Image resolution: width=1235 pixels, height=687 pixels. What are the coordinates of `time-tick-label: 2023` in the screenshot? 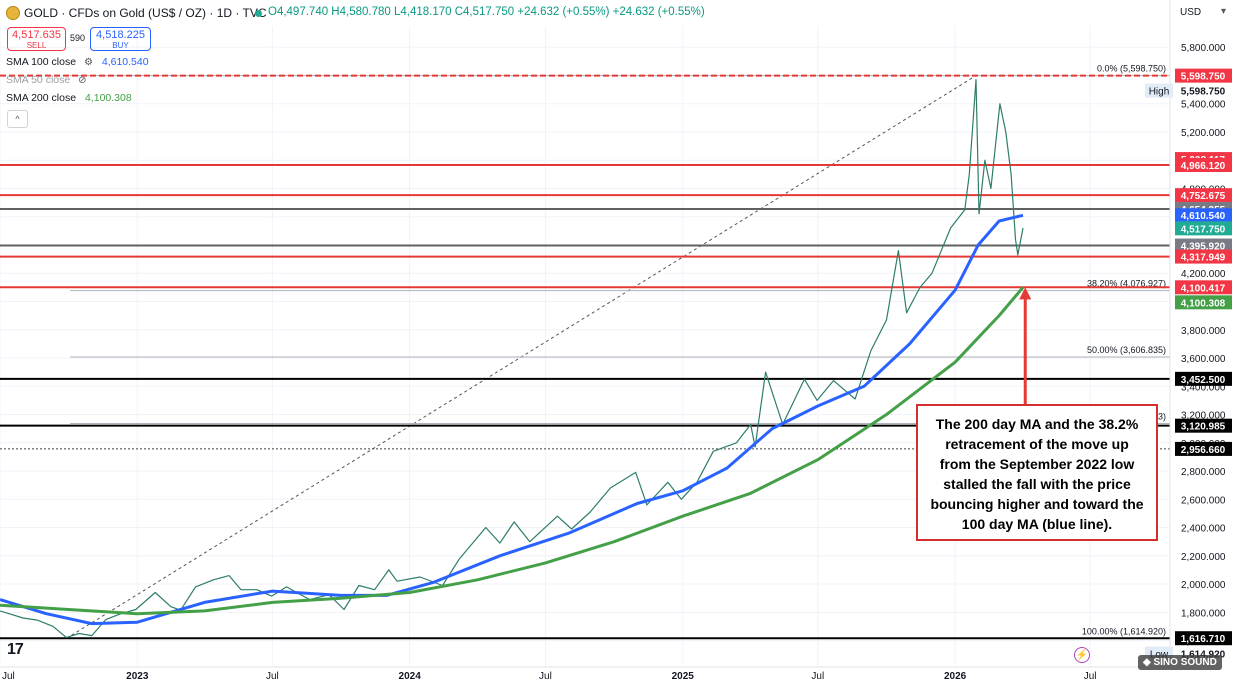 It's located at (137, 676).